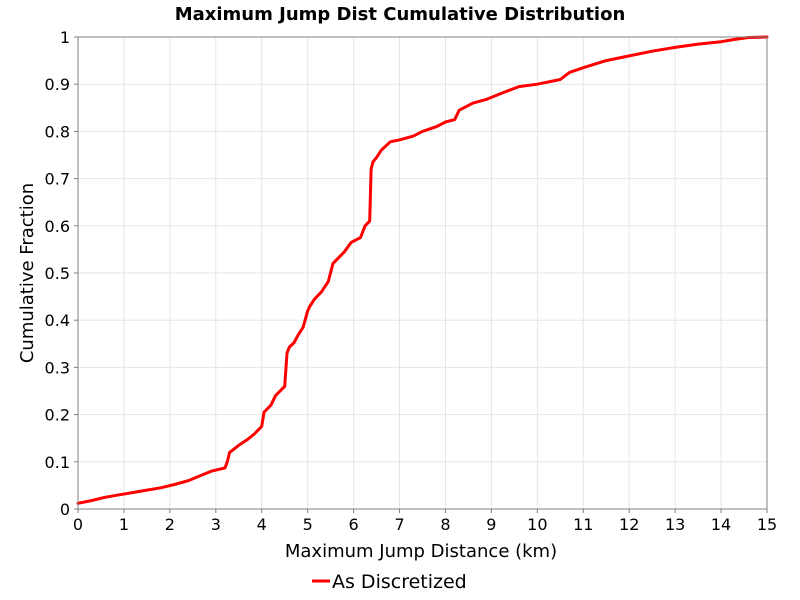 Image resolution: width=800 pixels, height=600 pixels. I want to click on x-tick-label: 7, so click(399, 524).